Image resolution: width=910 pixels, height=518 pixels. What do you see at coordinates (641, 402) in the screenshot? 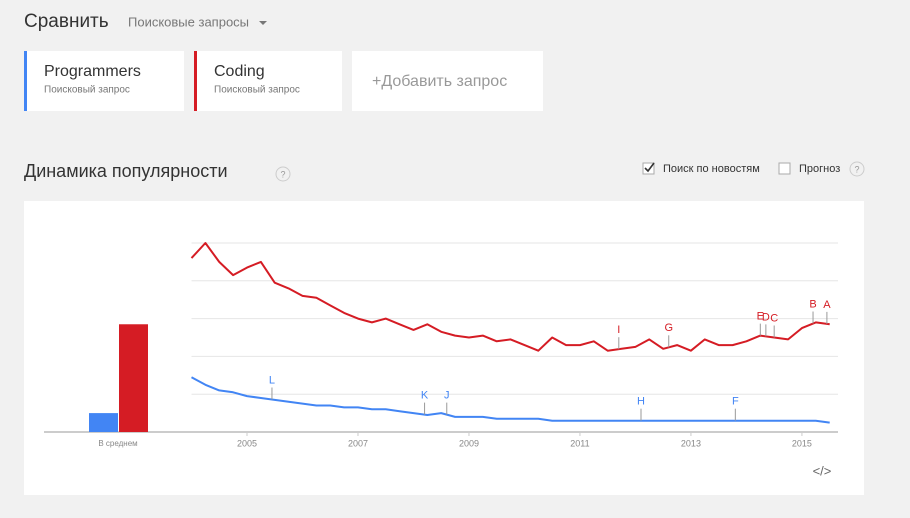
I see `annotation-letter: H` at bounding box center [641, 402].